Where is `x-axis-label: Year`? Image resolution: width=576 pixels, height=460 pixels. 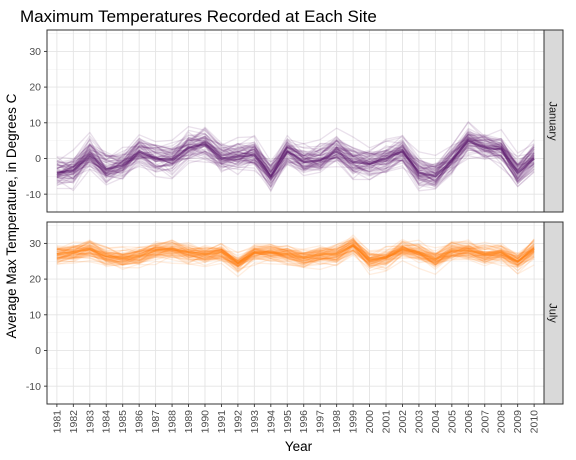 x-axis-label: Year is located at coordinates (299, 446).